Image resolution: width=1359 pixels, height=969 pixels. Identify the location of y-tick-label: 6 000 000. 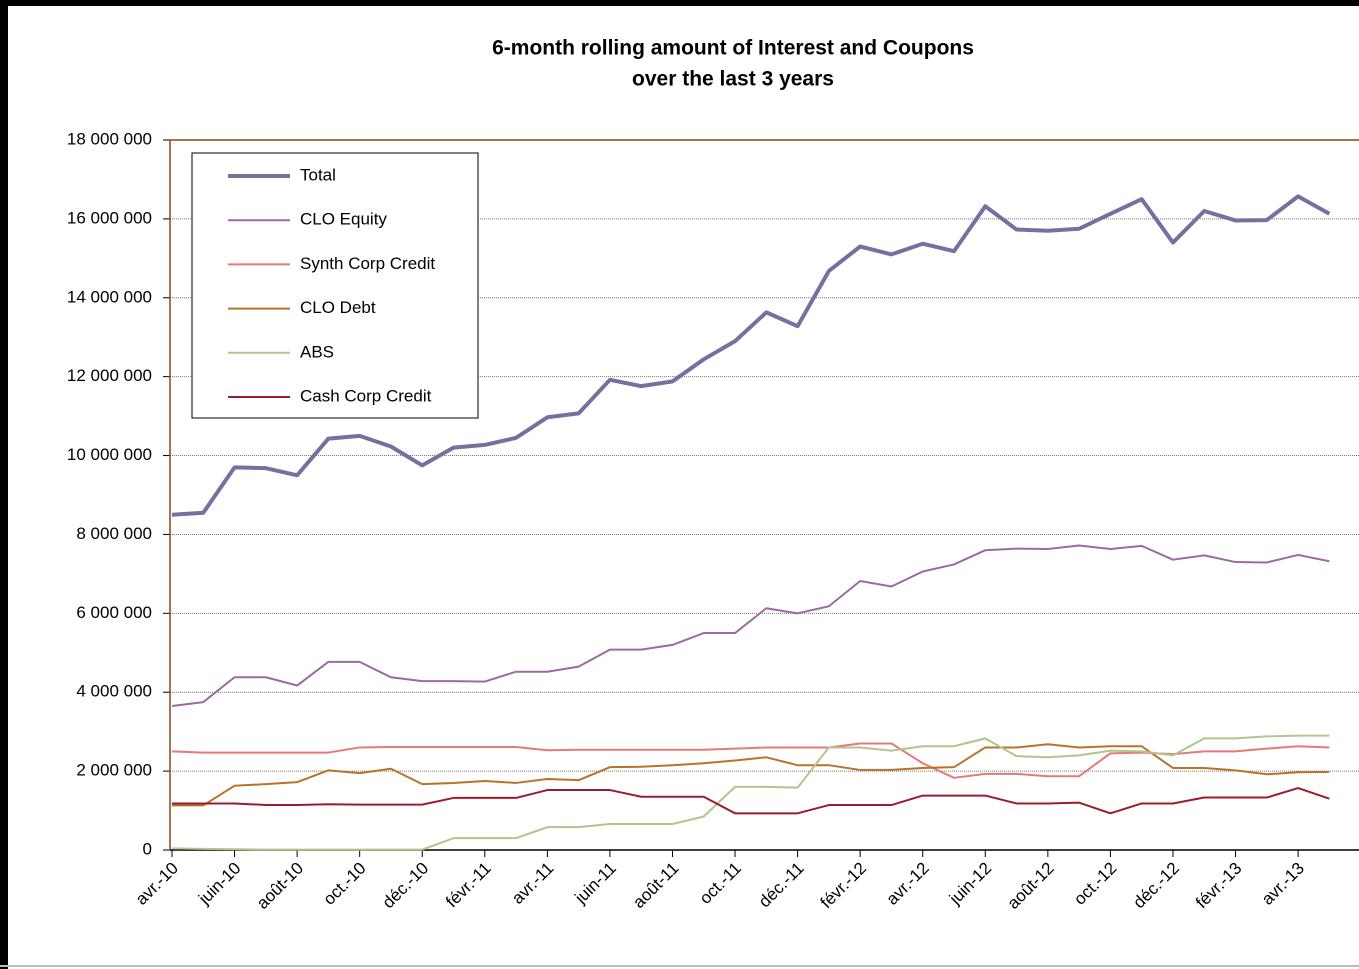
(114, 612).